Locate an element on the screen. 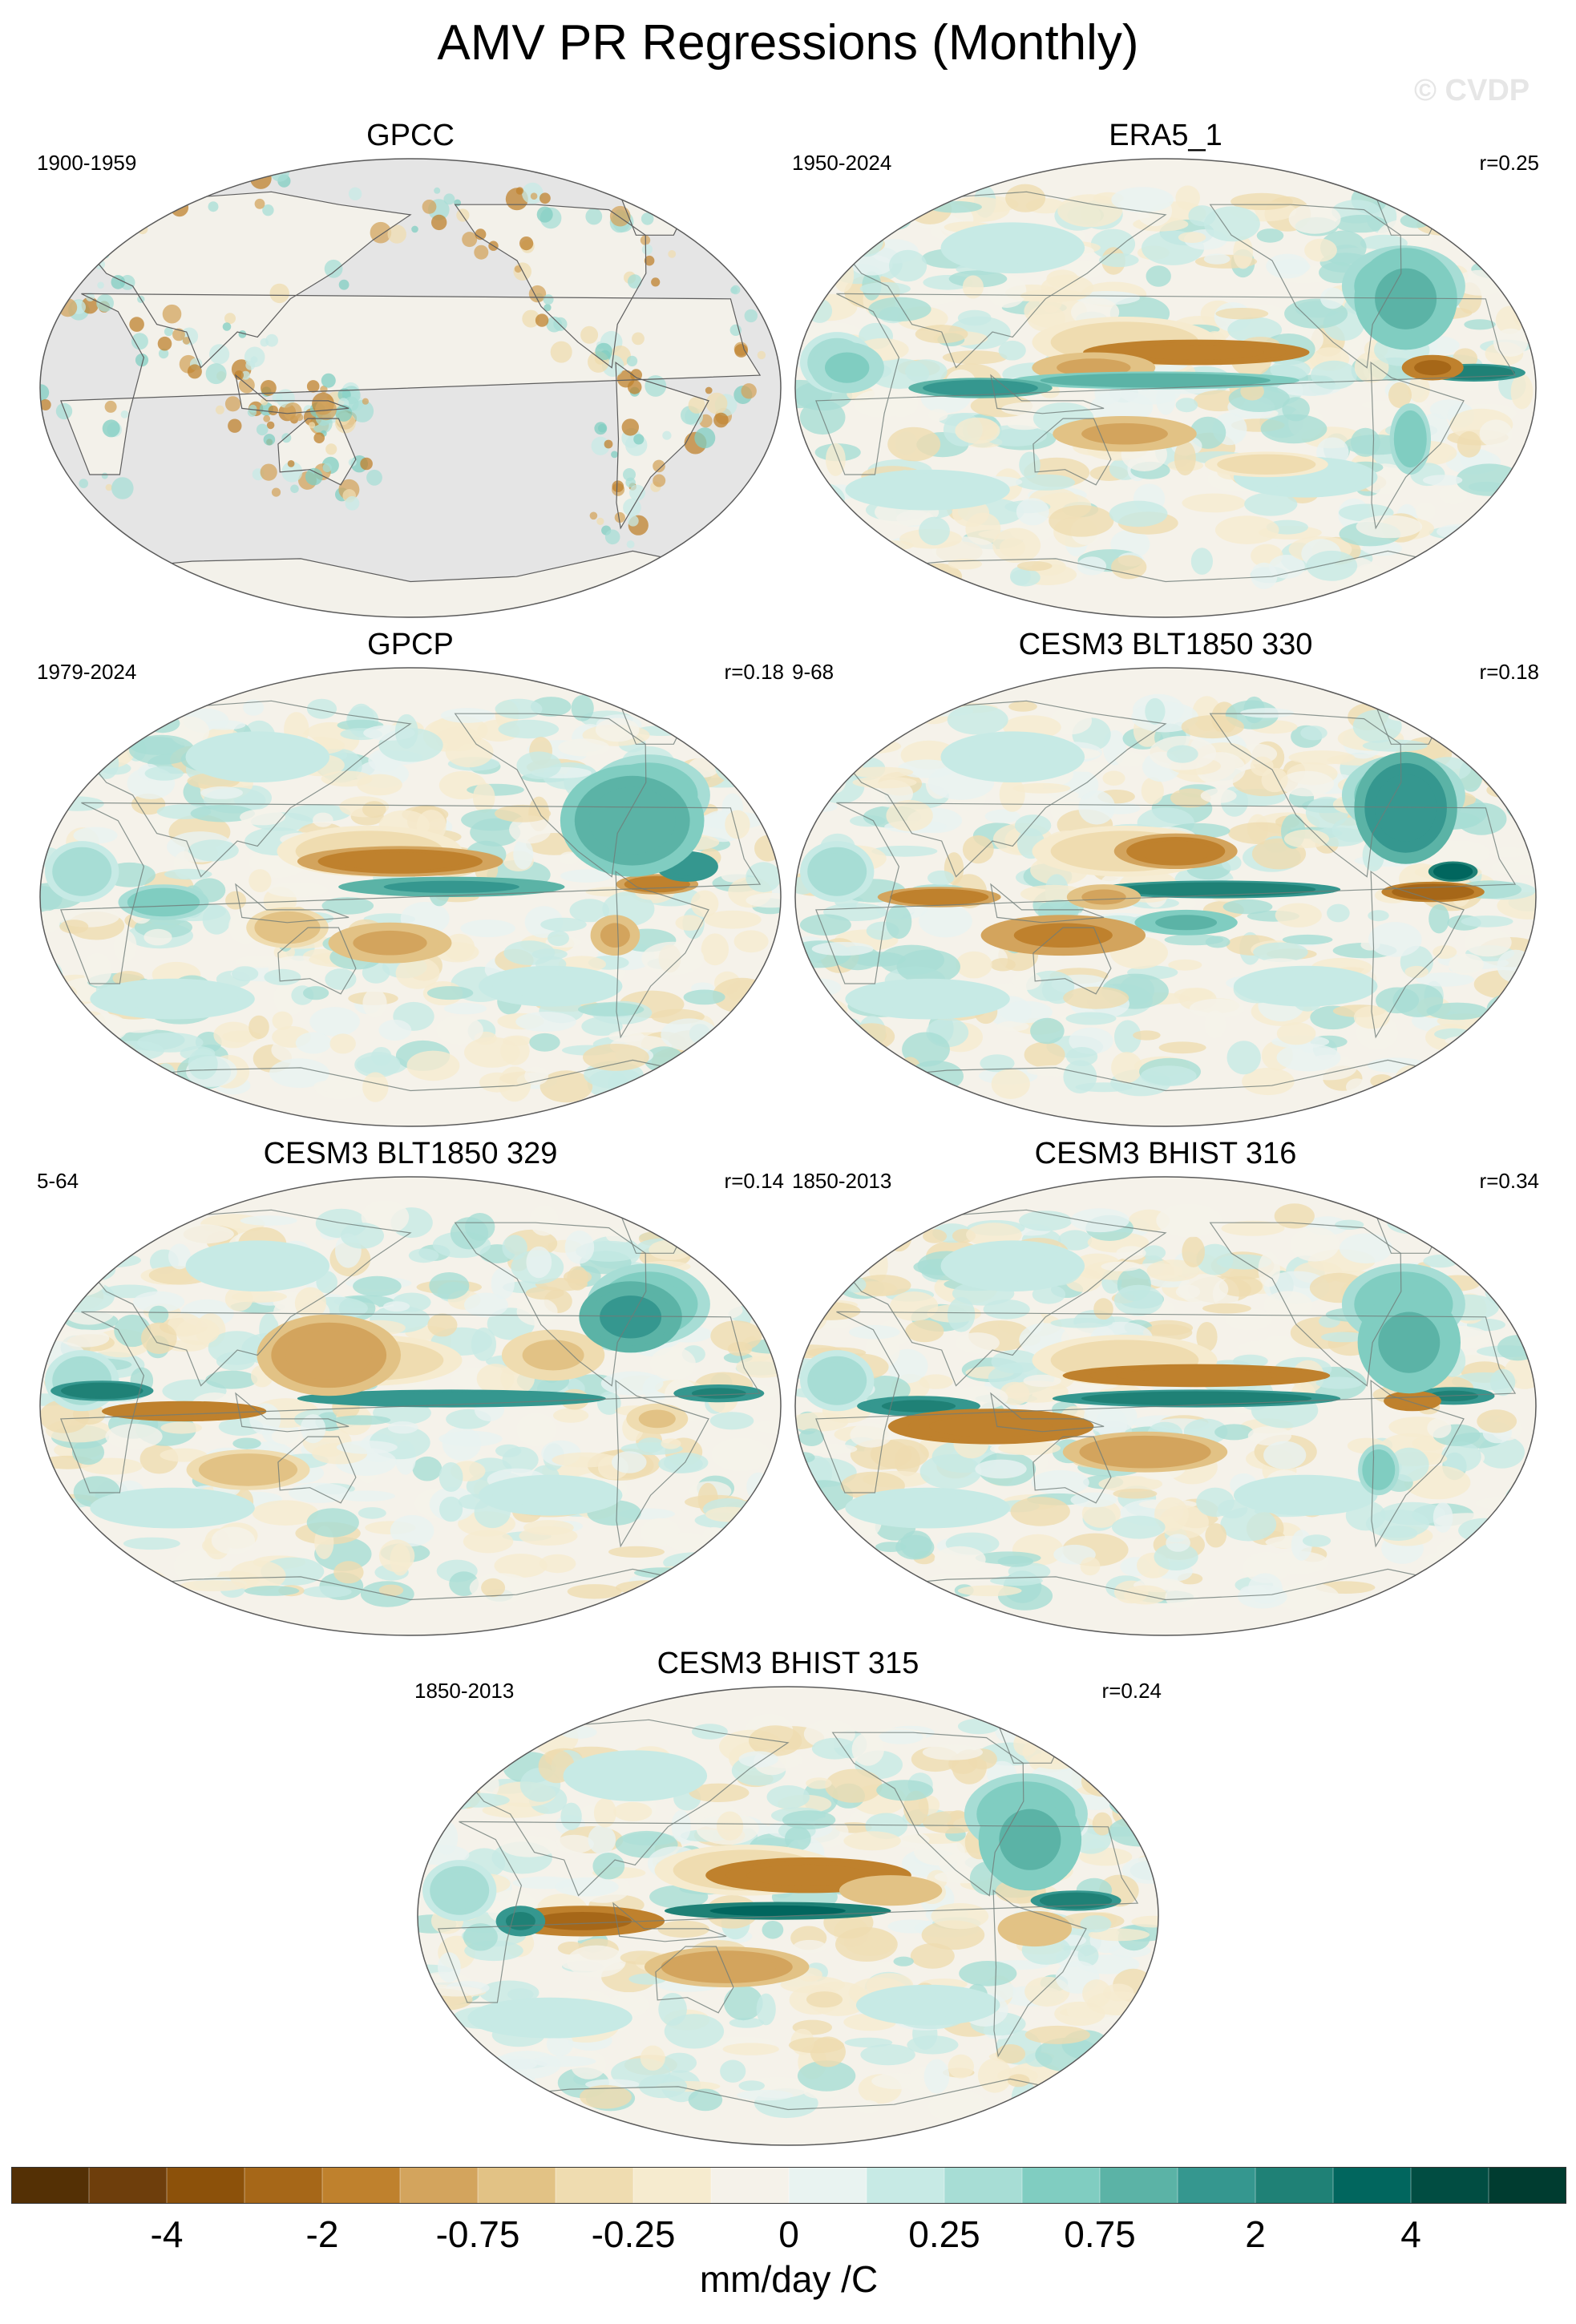 This screenshot has width=1576, height=2324. panel-title: CESM3 BLT1850 330 is located at coordinates (1165, 644).